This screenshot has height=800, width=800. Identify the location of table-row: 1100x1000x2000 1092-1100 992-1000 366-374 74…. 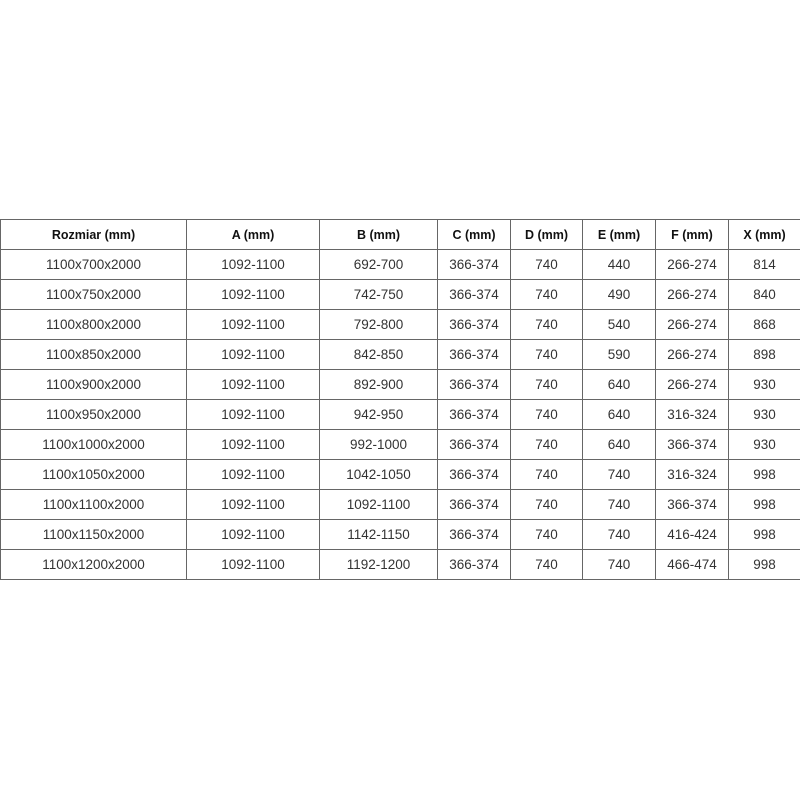
(400, 444).